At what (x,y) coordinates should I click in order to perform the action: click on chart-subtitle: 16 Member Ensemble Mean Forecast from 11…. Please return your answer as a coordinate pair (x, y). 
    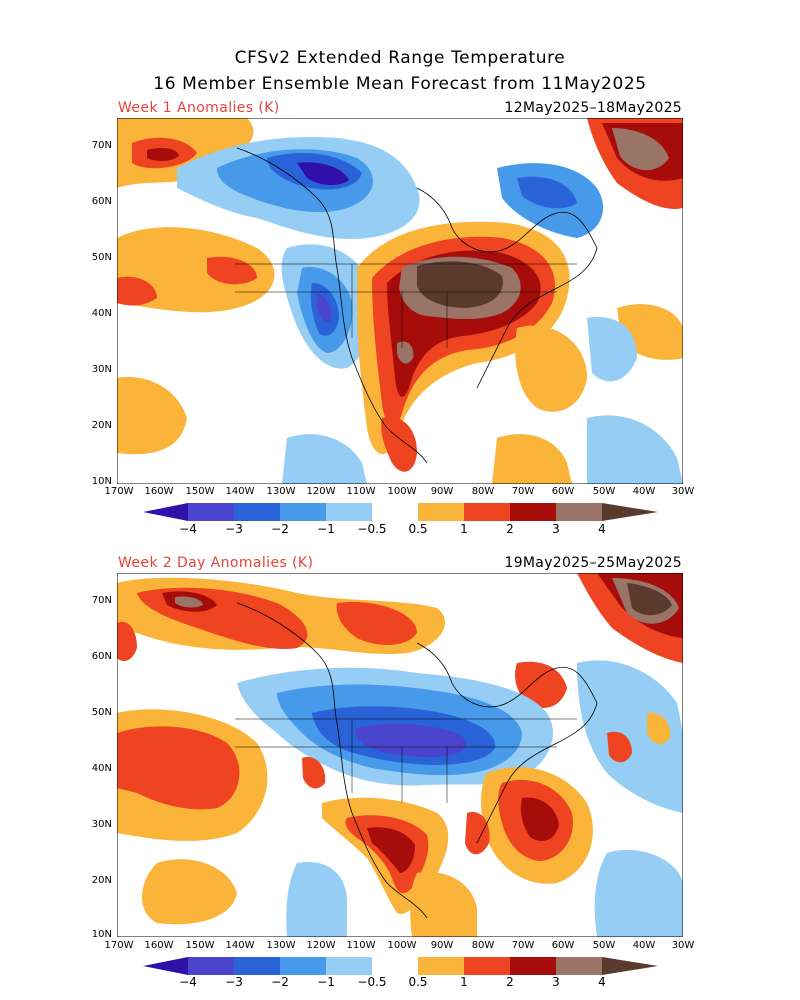
    Looking at the image, I should click on (400, 84).